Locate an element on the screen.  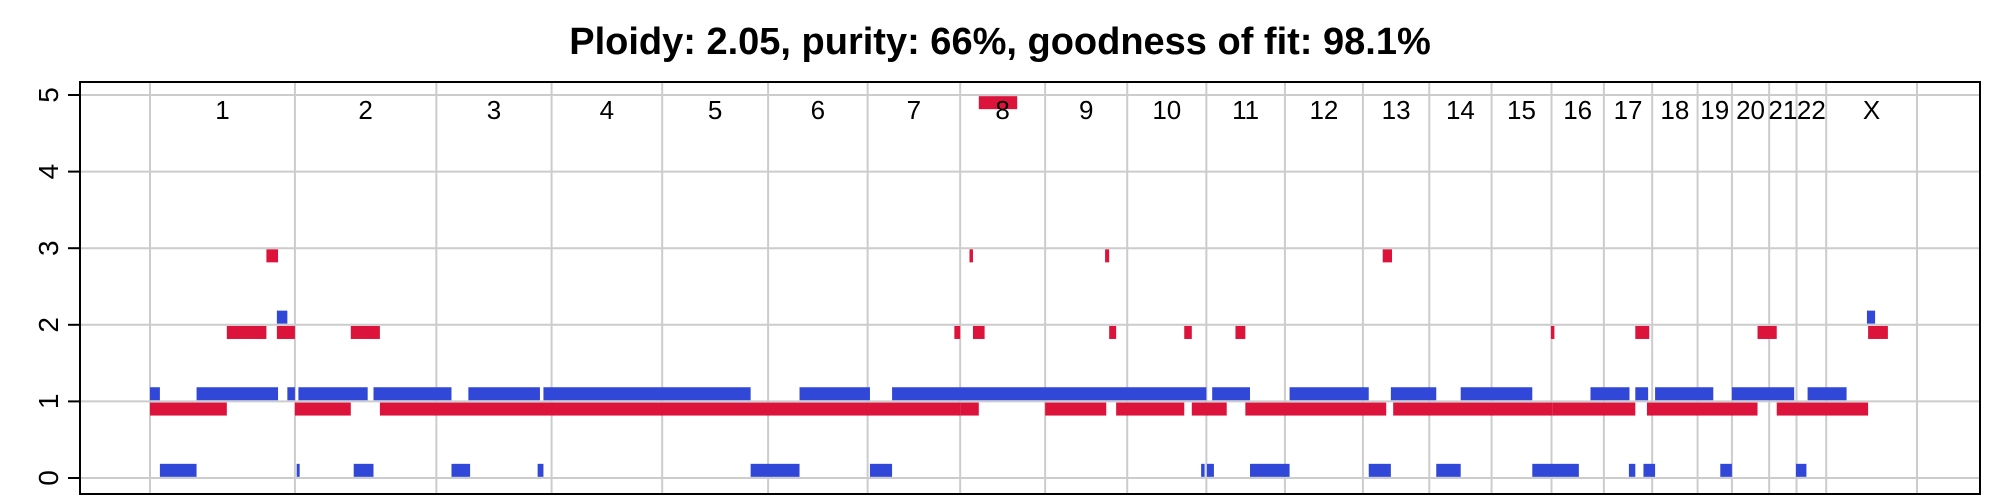
chromosome-label: 15 is located at coordinates (1521, 110).